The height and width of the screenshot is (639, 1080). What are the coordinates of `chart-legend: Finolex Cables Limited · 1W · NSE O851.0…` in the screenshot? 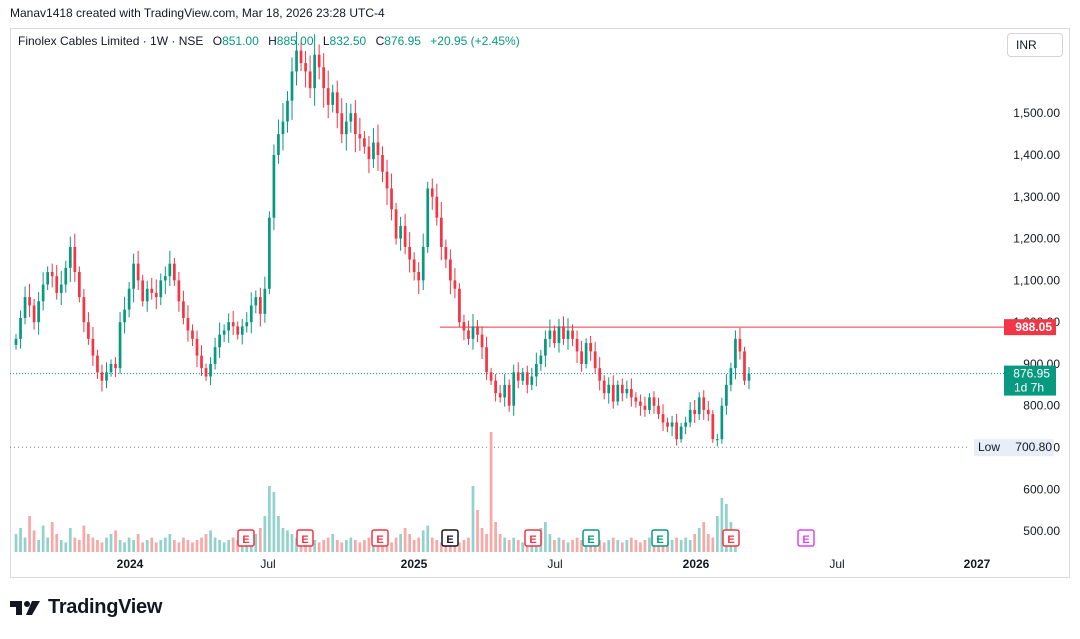 It's located at (269, 41).